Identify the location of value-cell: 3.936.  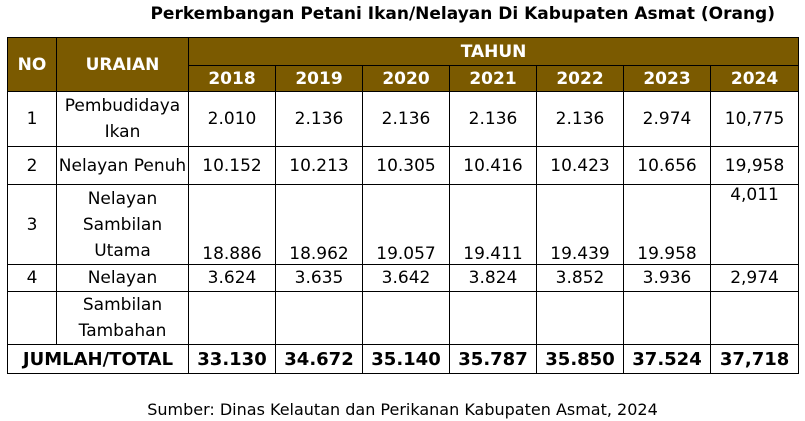
(667, 278).